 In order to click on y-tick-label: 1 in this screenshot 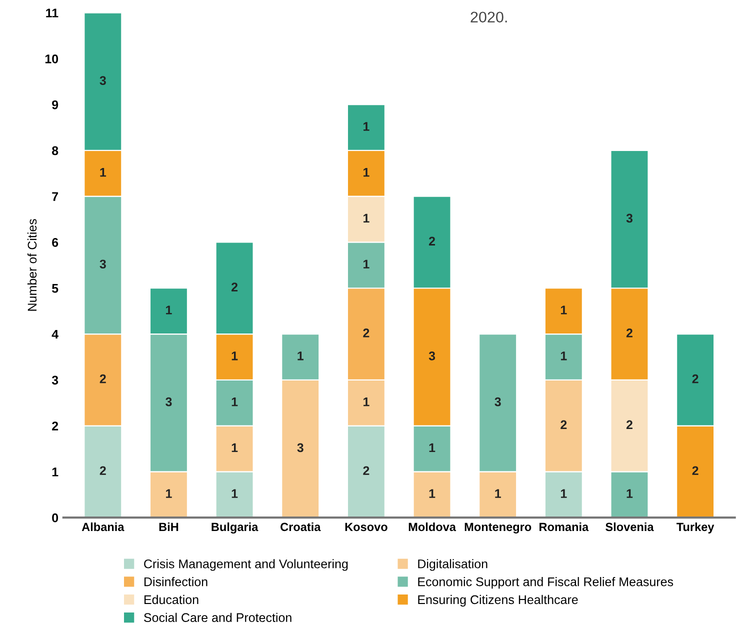, I will do `click(55, 472)`.